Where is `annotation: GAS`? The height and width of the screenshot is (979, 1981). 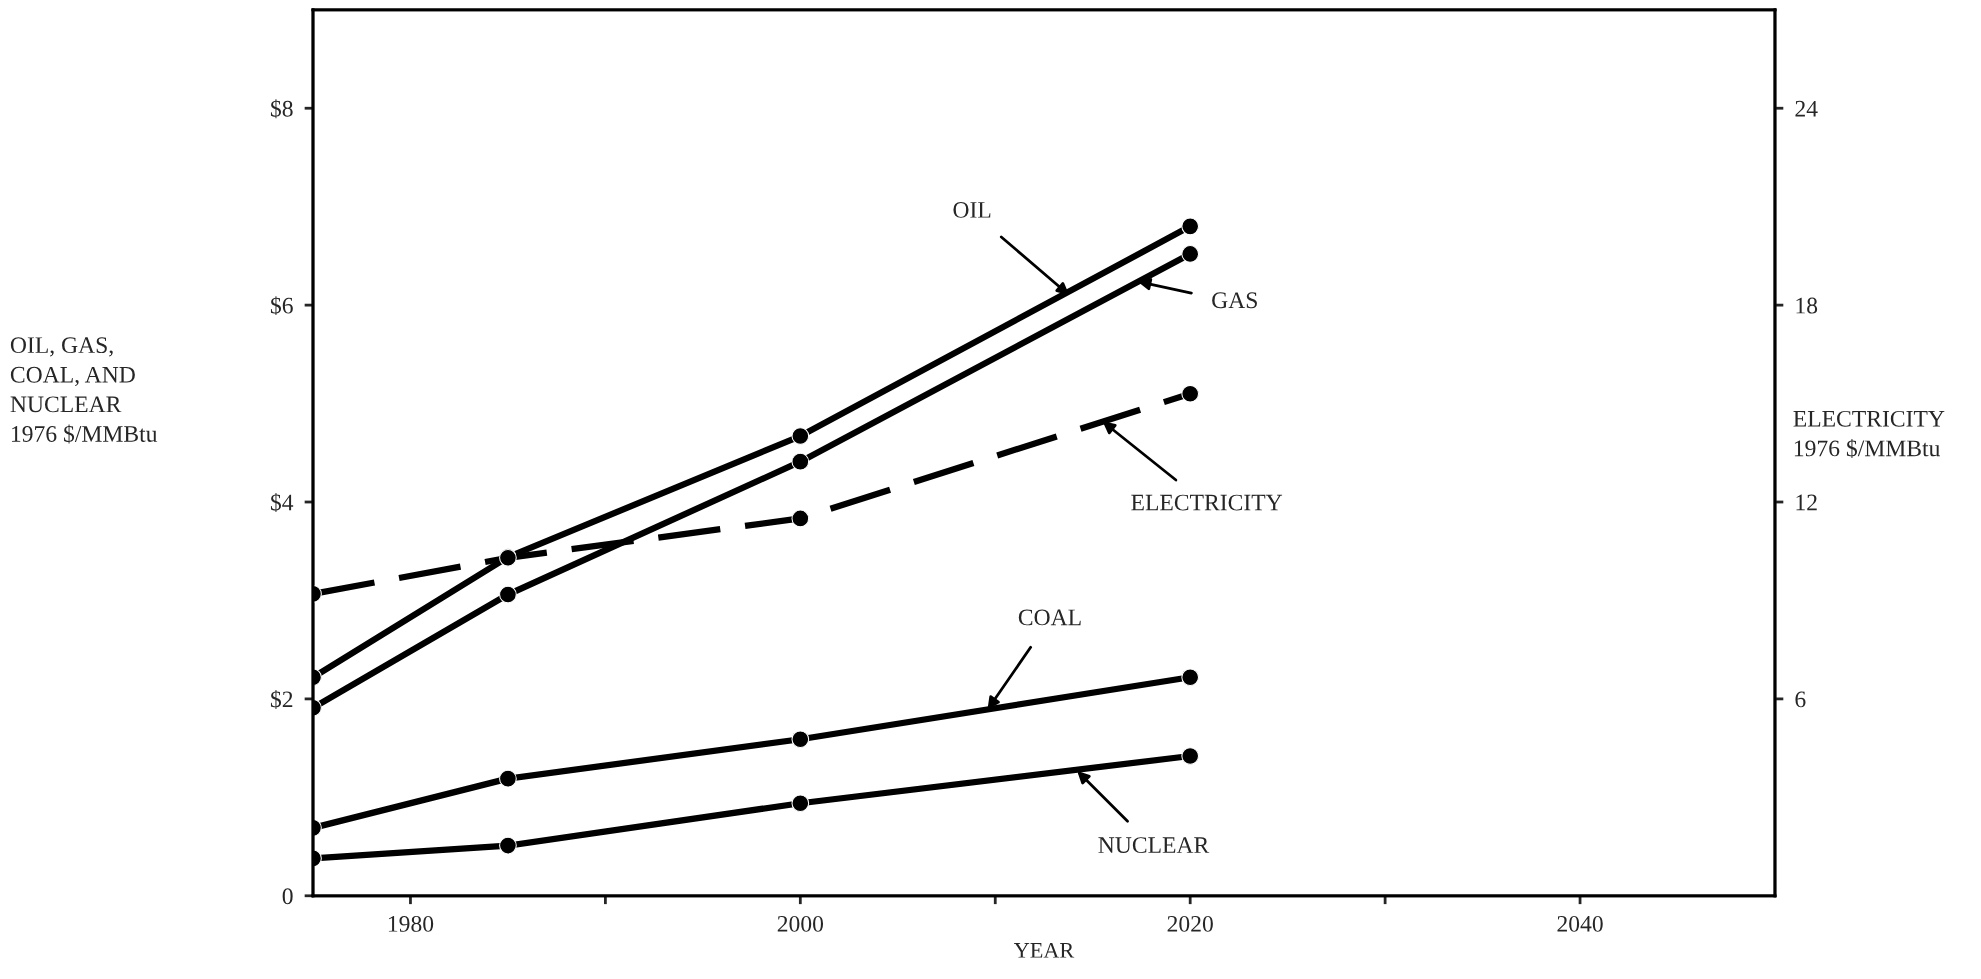
annotation: GAS is located at coordinates (1234, 300).